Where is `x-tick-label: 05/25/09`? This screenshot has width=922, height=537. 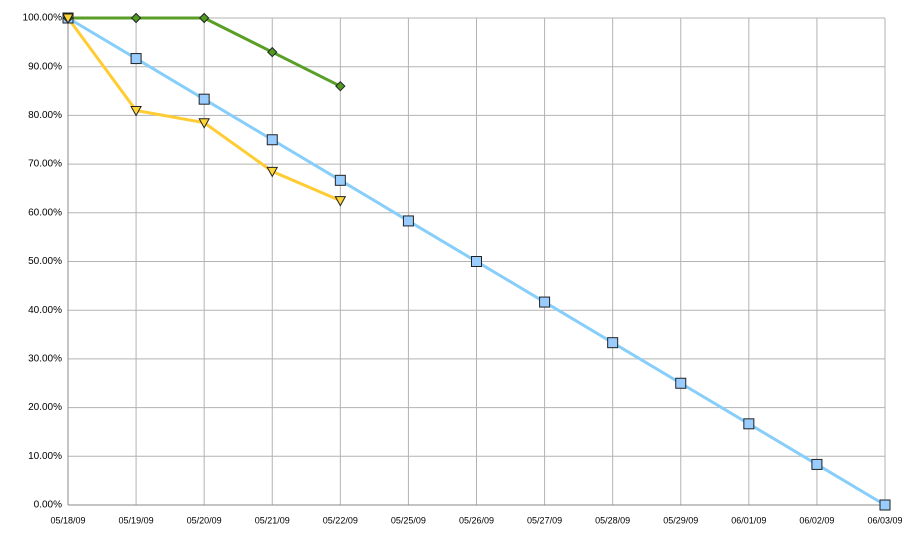
x-tick-label: 05/25/09 is located at coordinates (408, 520).